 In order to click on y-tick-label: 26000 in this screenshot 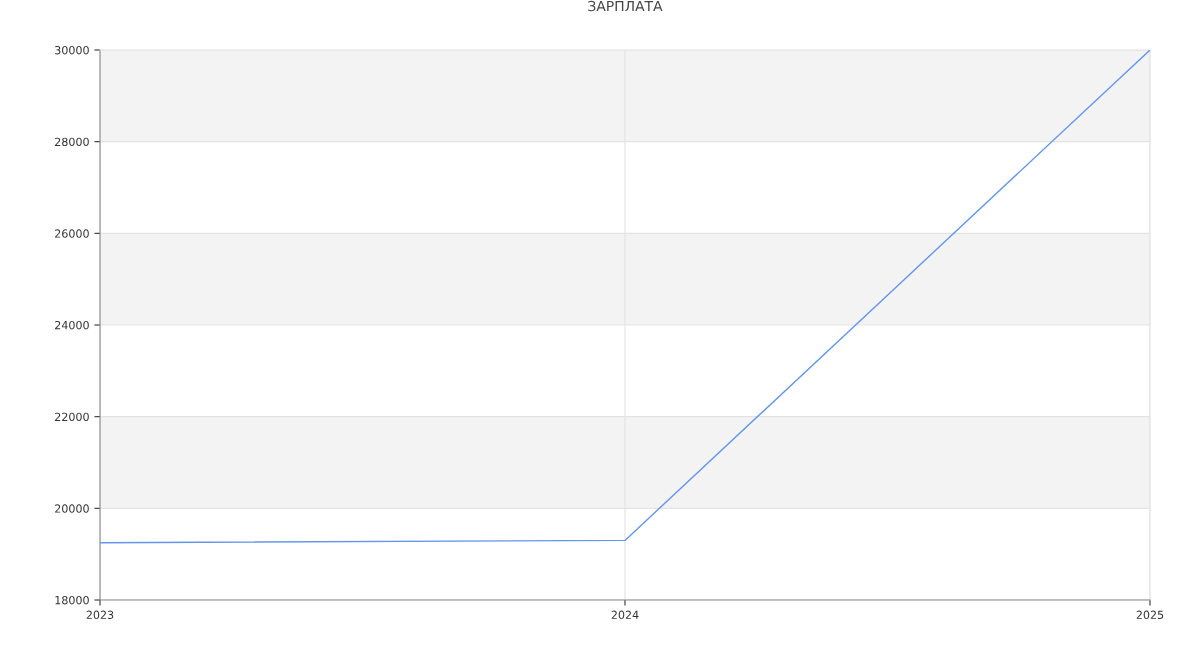, I will do `click(72, 233)`.